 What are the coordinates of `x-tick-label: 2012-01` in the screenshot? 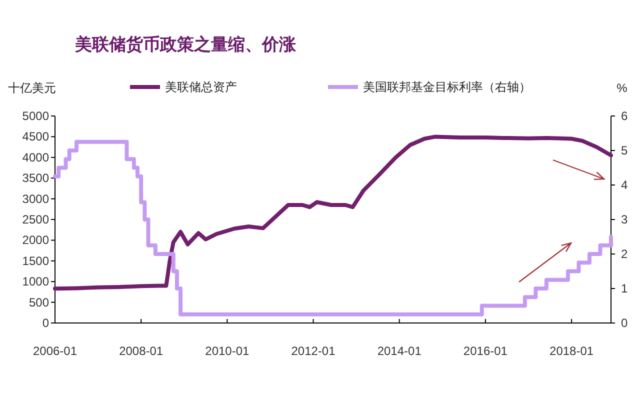 It's located at (313, 351).